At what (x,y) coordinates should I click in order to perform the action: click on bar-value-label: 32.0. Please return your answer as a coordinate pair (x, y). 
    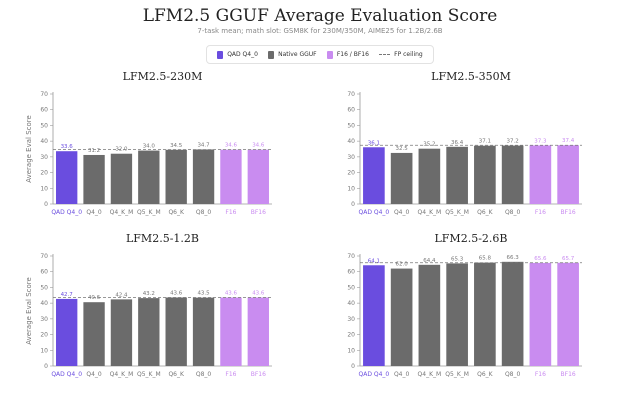
    Looking at the image, I should click on (121, 150).